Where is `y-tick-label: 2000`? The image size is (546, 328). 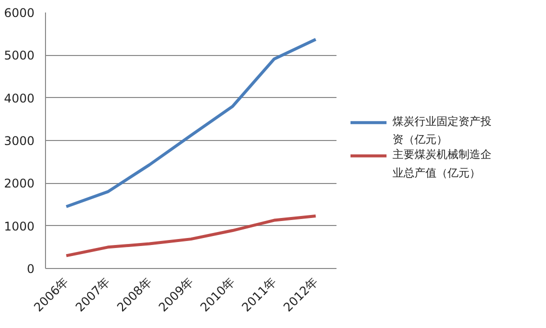
y-tick-label: 2000 is located at coordinates (19, 183).